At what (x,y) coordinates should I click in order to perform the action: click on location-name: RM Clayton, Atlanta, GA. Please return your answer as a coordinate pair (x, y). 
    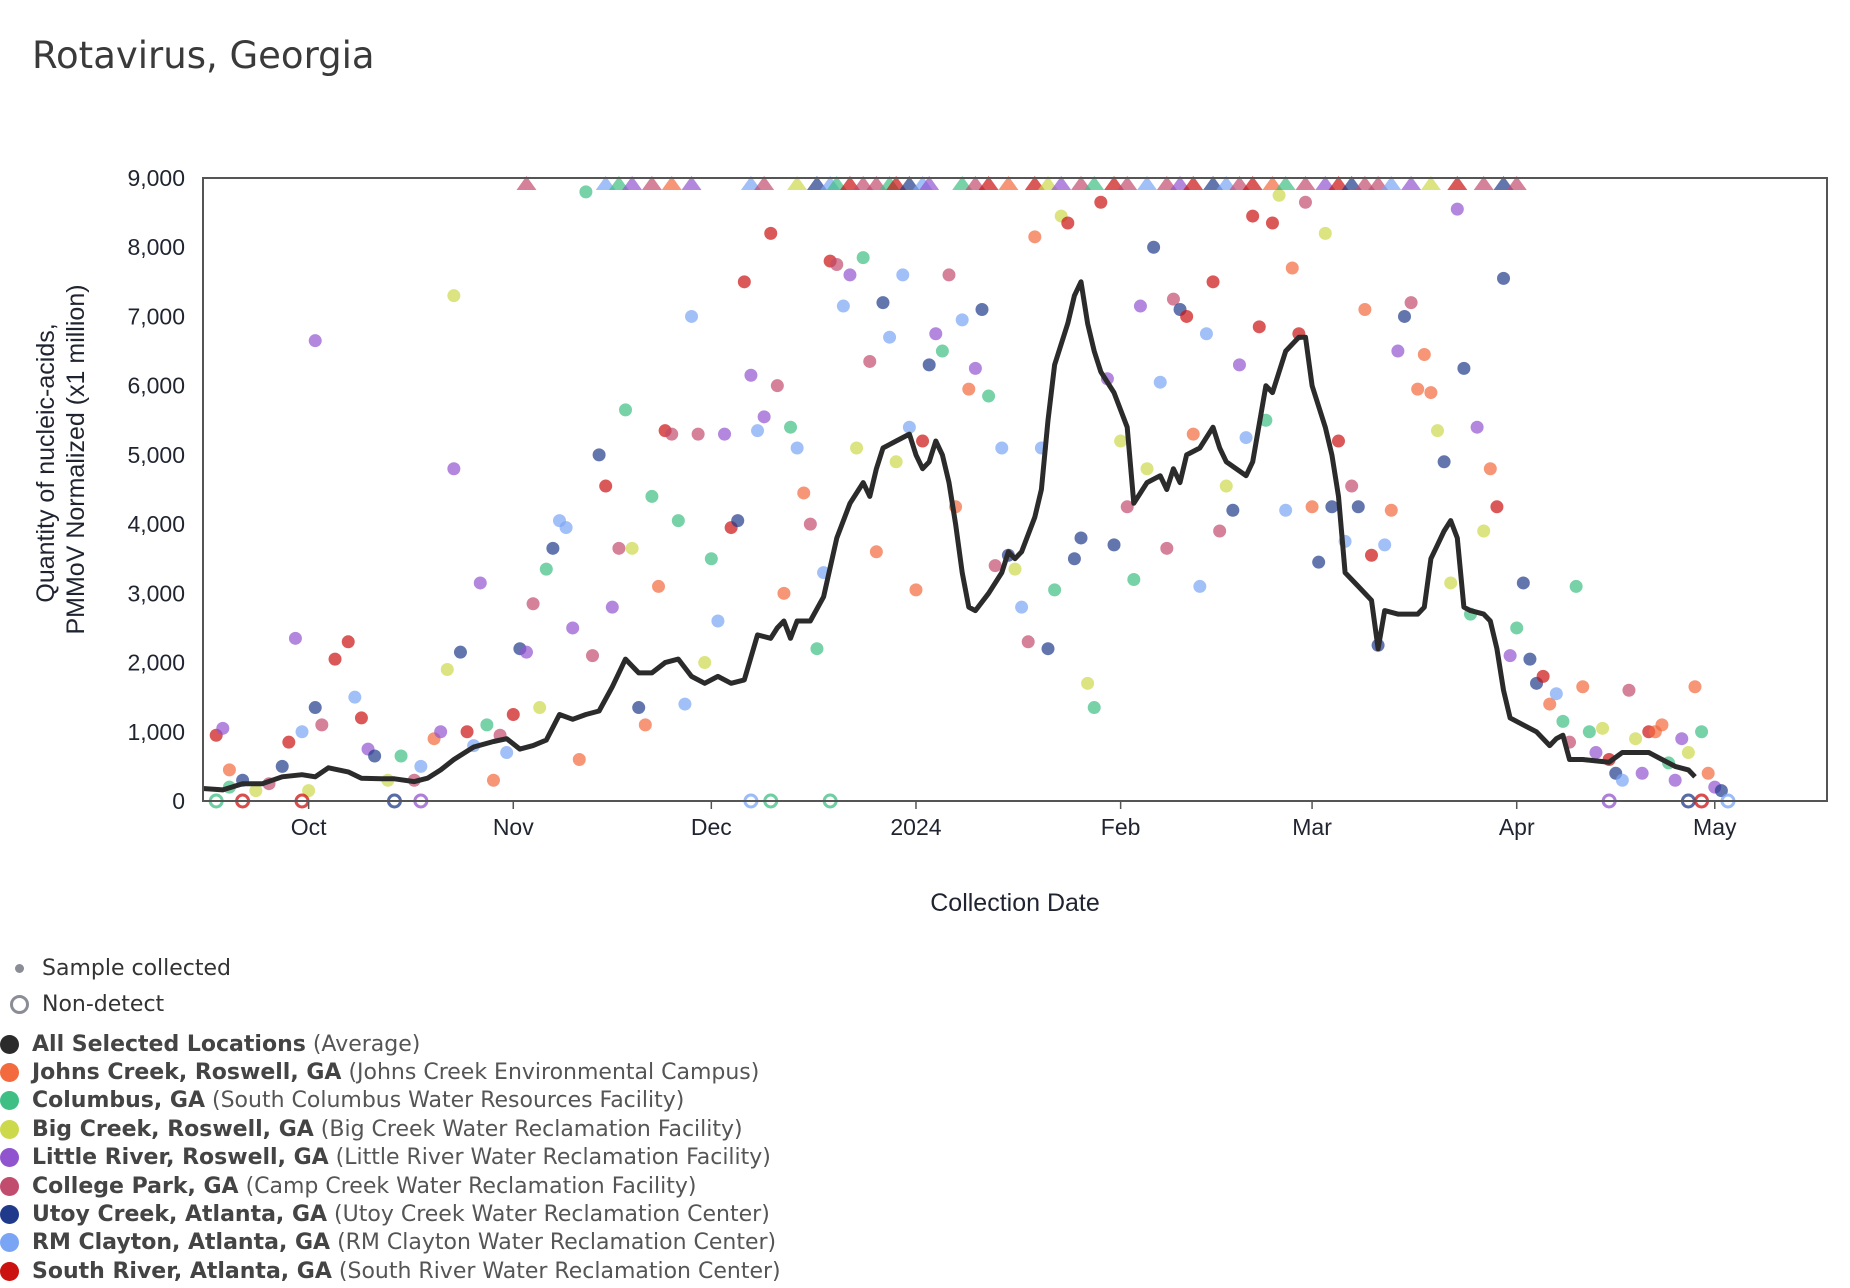
    Looking at the image, I should click on (181, 1243).